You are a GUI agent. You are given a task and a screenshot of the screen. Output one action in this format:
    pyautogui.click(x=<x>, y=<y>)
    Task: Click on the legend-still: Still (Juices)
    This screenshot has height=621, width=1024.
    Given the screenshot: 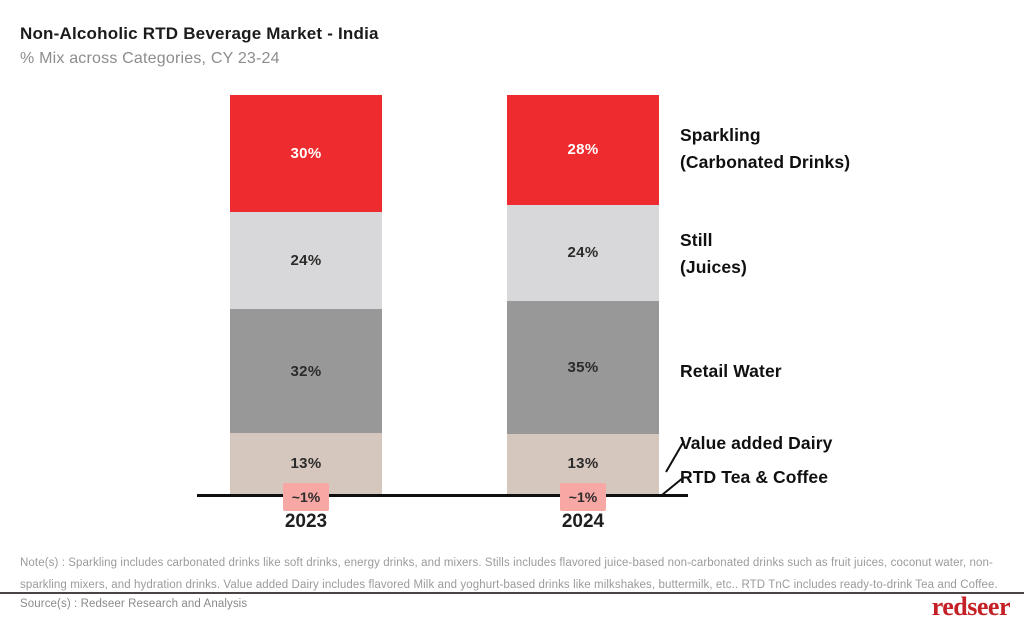 What is the action you would take?
    pyautogui.click(x=713, y=254)
    